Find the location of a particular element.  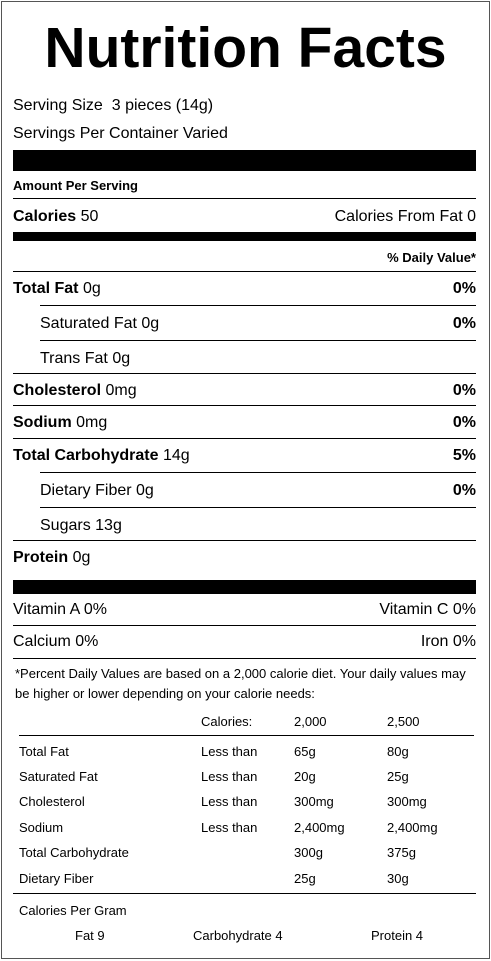

serving-size-value: 3 pieces (14g) is located at coordinates (162, 105).